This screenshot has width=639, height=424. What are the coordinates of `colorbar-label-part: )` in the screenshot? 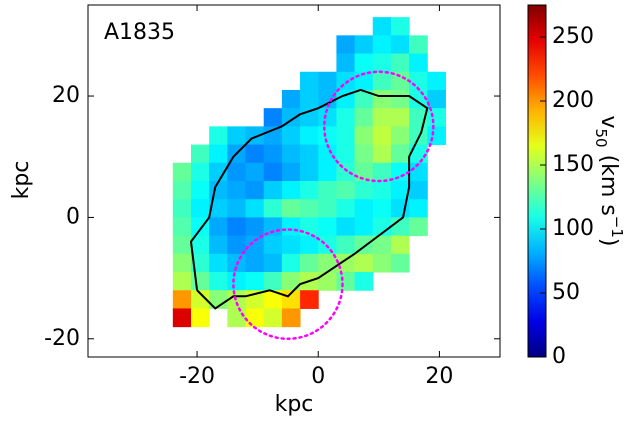 It's located at (608, 242).